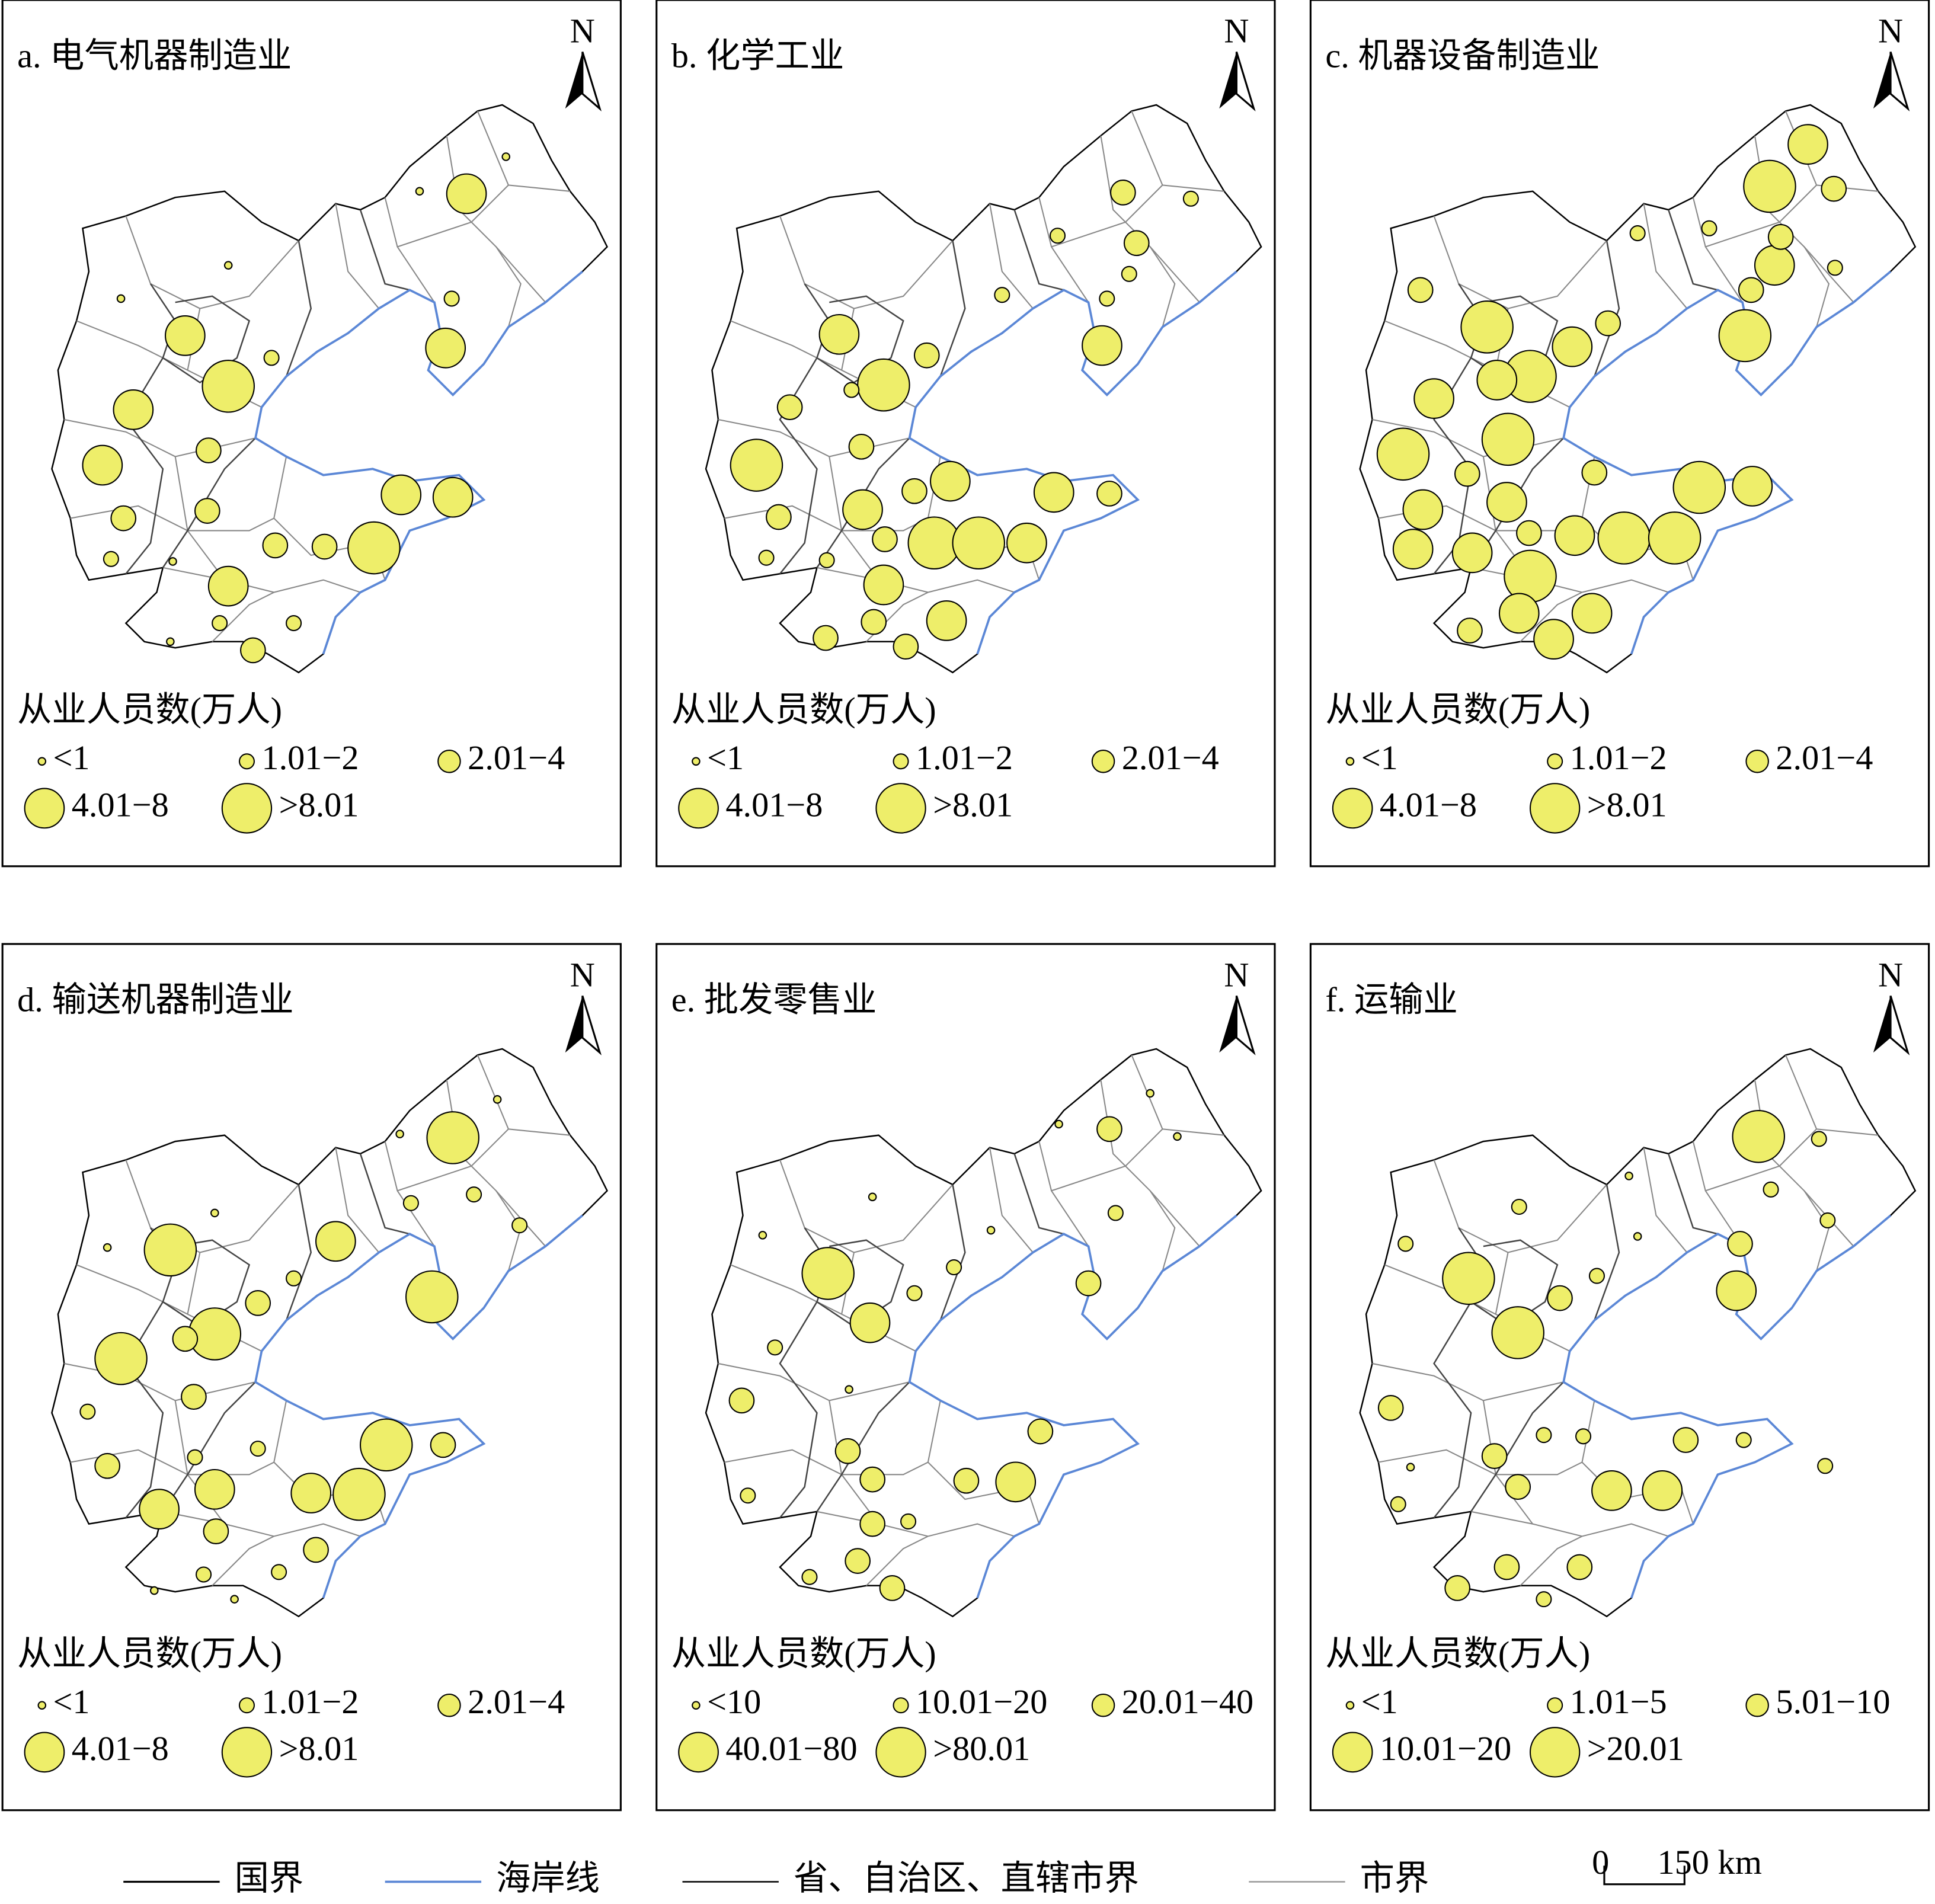  I want to click on north-arrow, so click(1899, 81).